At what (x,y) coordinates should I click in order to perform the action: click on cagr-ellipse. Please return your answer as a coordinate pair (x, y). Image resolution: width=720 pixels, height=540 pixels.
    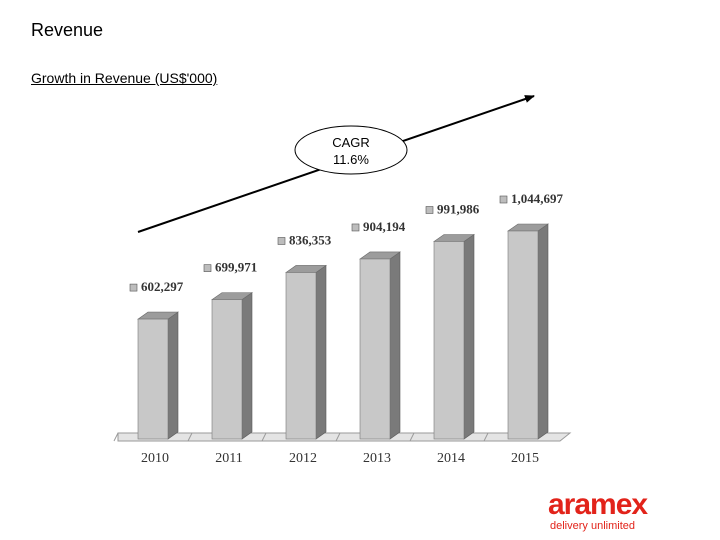
    Looking at the image, I should click on (351, 150).